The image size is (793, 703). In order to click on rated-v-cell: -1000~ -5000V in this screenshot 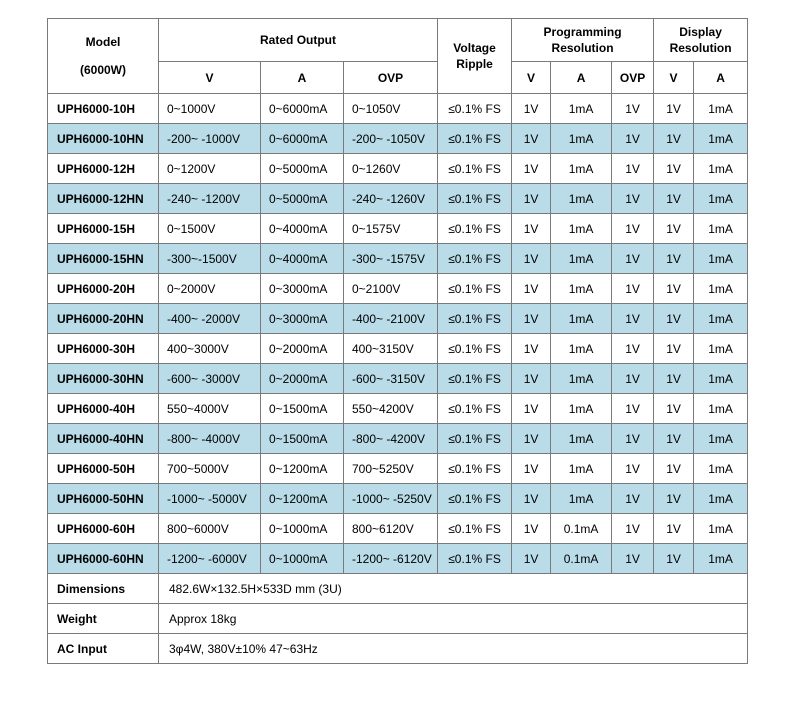, I will do `click(209, 498)`.